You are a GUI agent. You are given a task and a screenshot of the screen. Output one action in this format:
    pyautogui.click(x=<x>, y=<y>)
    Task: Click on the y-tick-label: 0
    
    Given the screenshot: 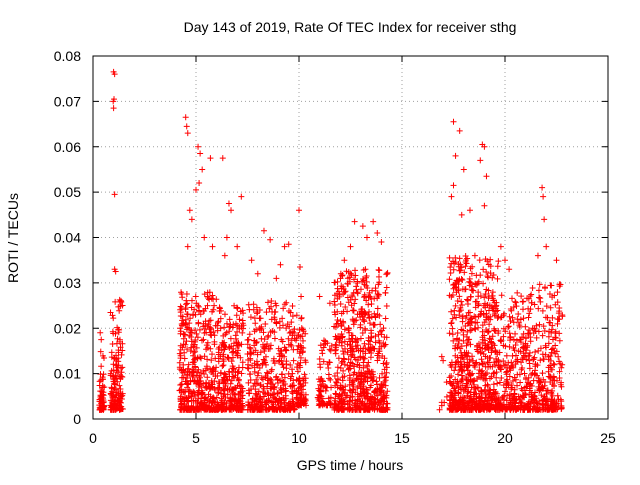 What is the action you would take?
    pyautogui.click(x=77, y=419)
    